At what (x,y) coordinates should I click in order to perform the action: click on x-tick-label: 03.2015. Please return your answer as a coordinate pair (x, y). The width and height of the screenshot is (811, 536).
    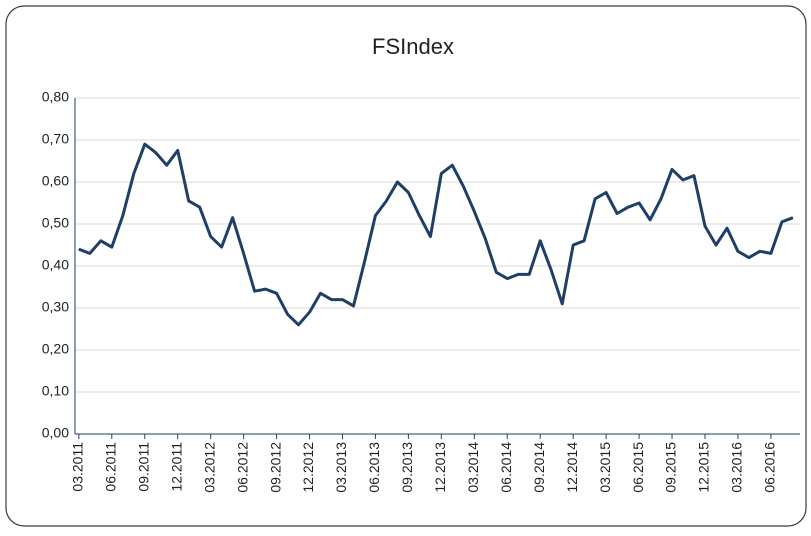
    Looking at the image, I should click on (605, 467).